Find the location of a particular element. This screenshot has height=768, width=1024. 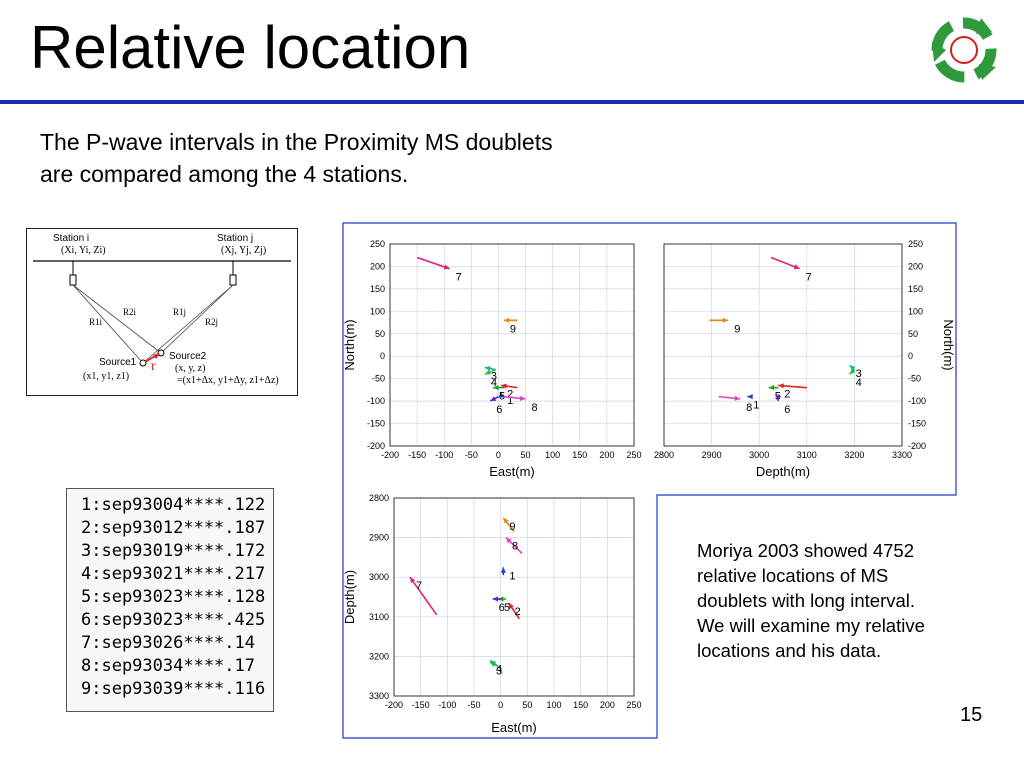

station-j-marker is located at coordinates (233, 280).